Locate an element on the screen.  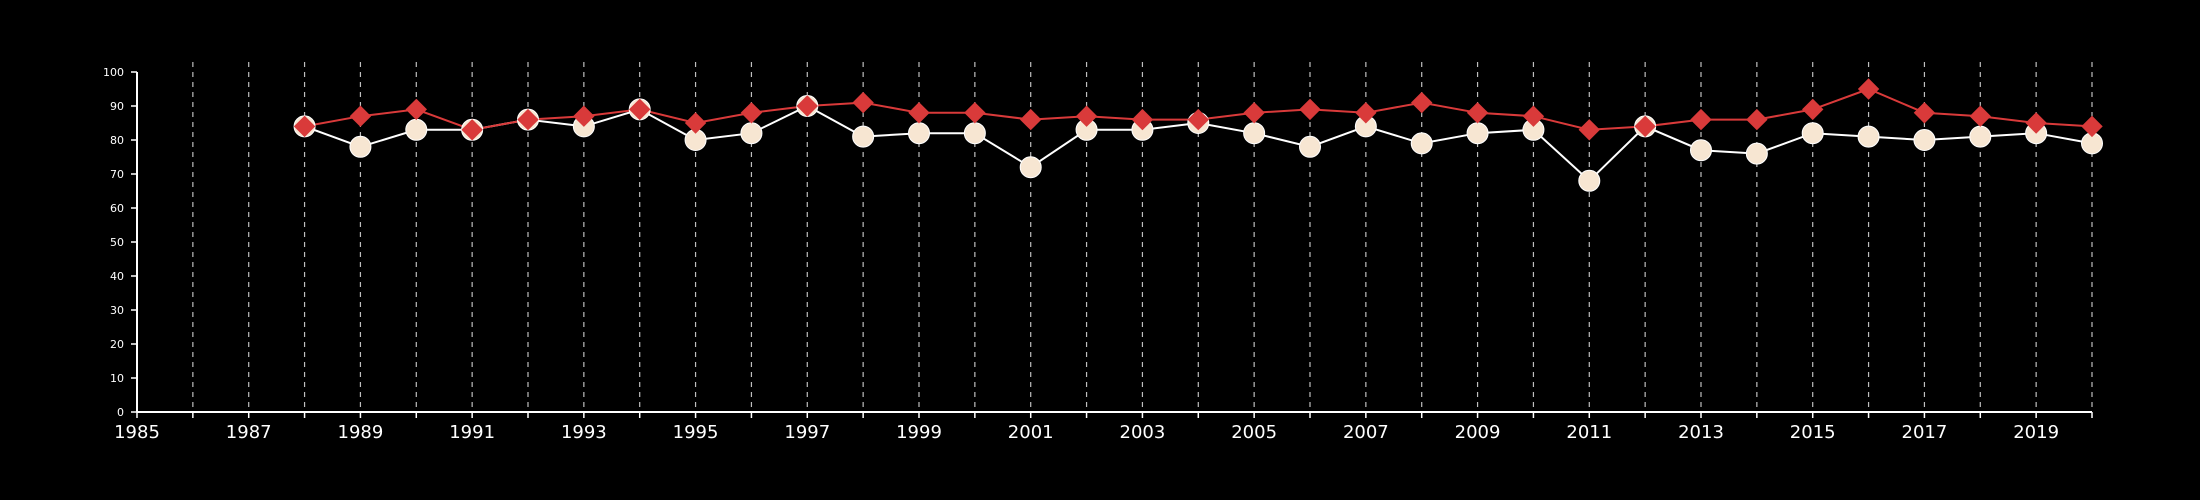
x-tick-label-2013: 2013 is located at coordinates (1701, 432).